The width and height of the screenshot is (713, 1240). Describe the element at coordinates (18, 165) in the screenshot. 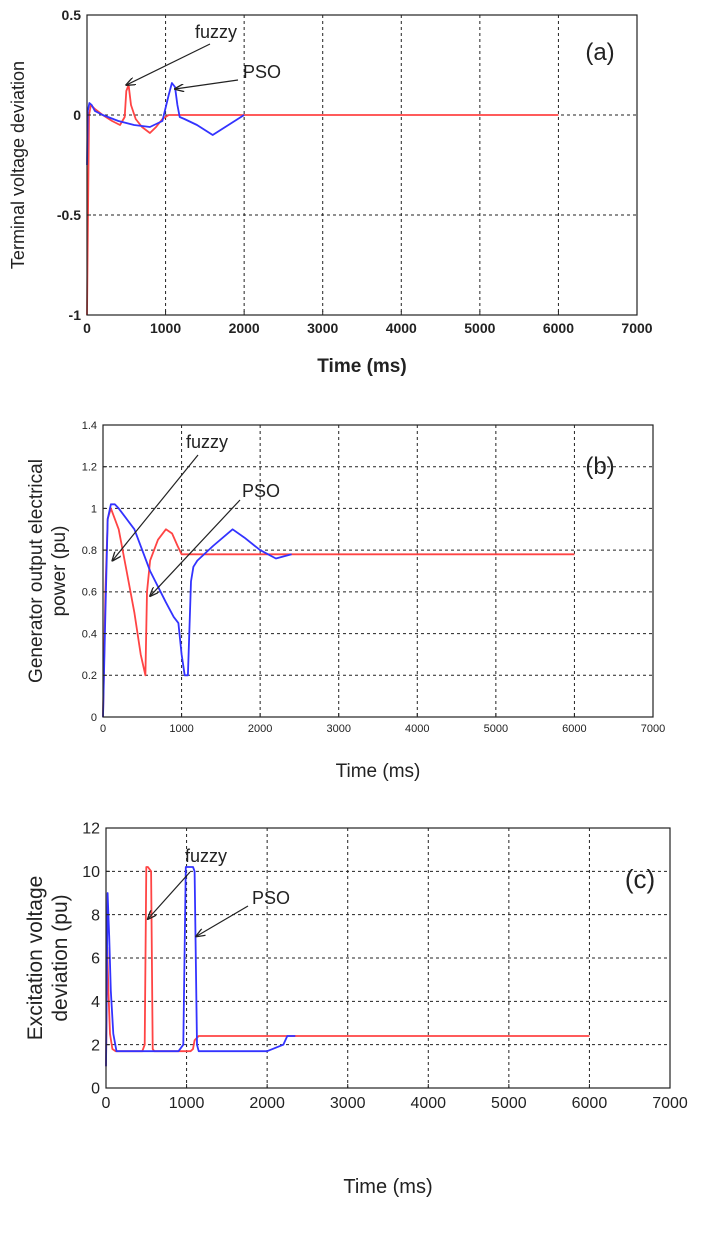

I see `y-axis-label: Terminal voltage deviation` at that location.